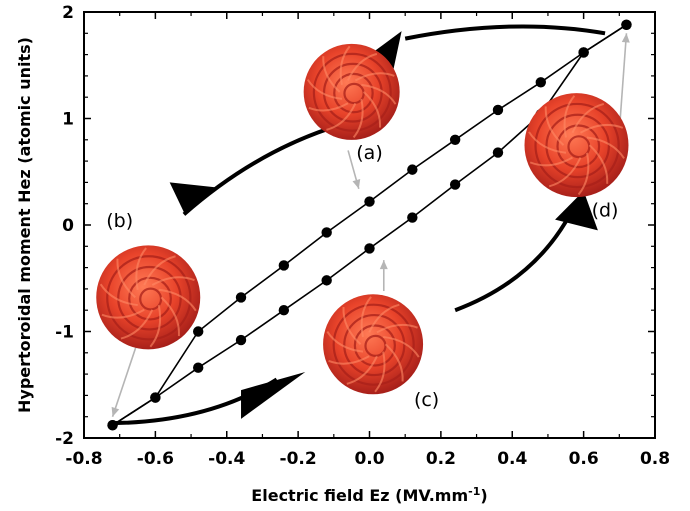  What do you see at coordinates (24, 225) in the screenshot?
I see `y-axis-label: Hypertoroidal moment Hez (atomic units)` at bounding box center [24, 225].